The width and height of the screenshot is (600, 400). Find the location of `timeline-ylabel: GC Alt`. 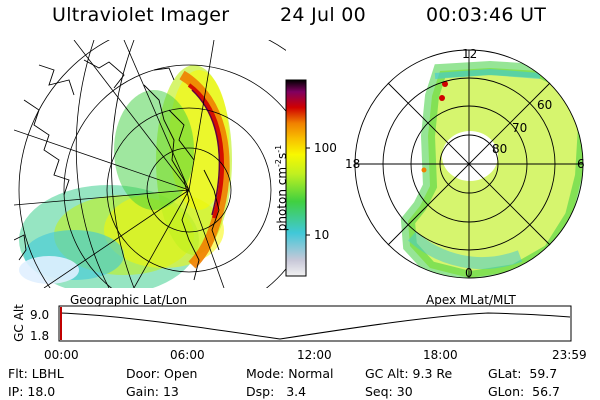

timeline-ylabel: GC Alt is located at coordinates (19, 323).